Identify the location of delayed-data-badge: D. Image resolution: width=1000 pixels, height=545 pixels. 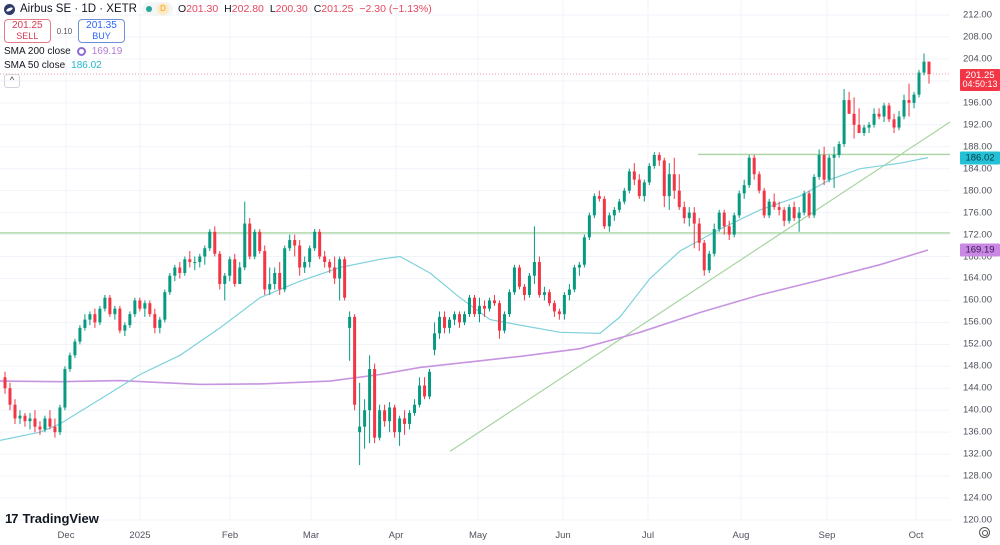
(162, 9).